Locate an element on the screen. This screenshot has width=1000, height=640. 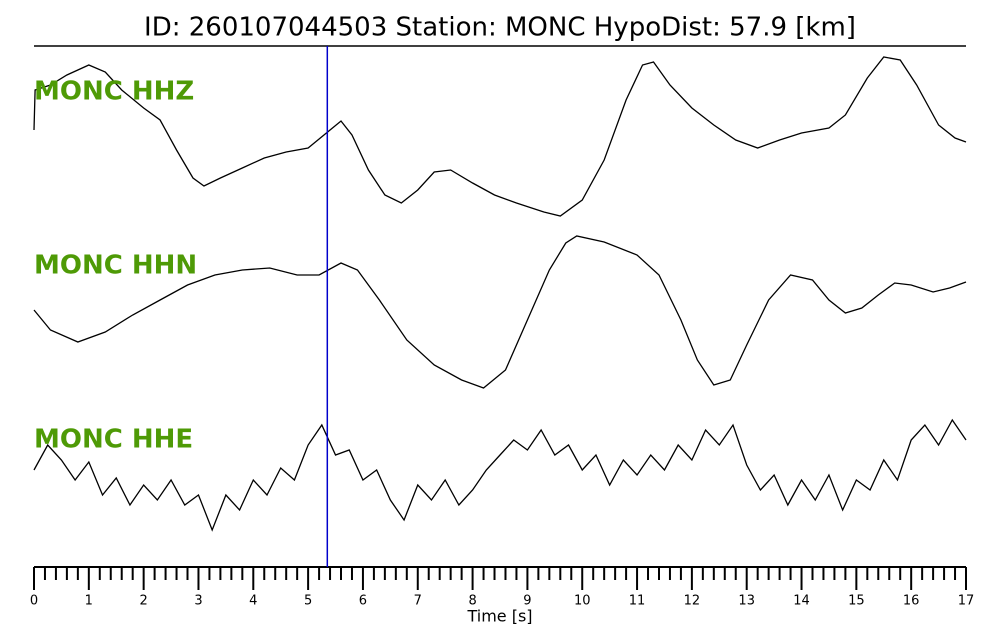
trace-label: MONC HHN is located at coordinates (115, 266).